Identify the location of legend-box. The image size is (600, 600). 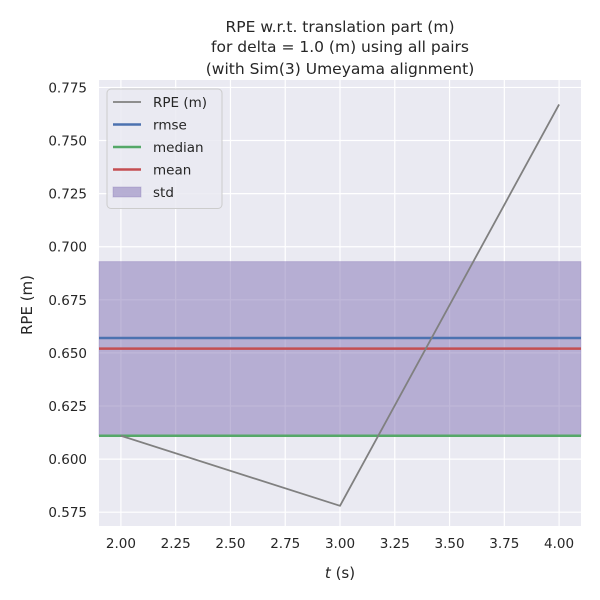
(164, 148).